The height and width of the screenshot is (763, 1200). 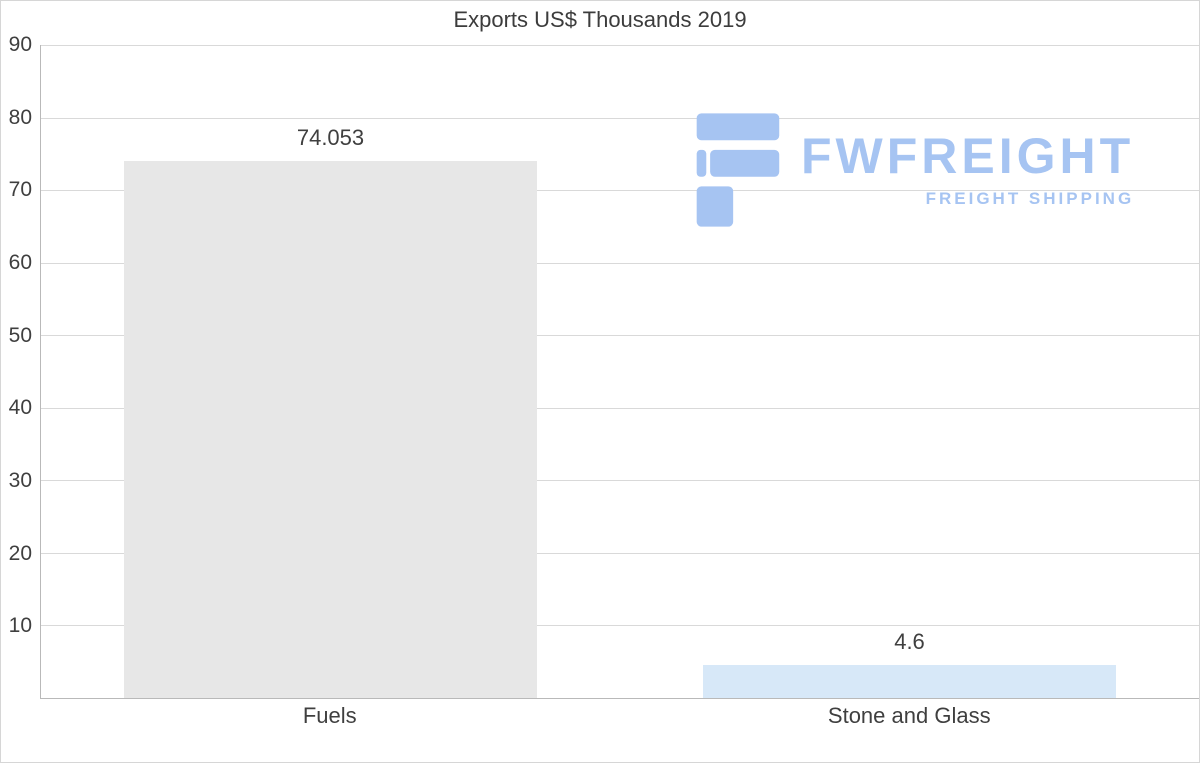 What do you see at coordinates (909, 715) in the screenshot?
I see `x-tick-label: Stone and Glass` at bounding box center [909, 715].